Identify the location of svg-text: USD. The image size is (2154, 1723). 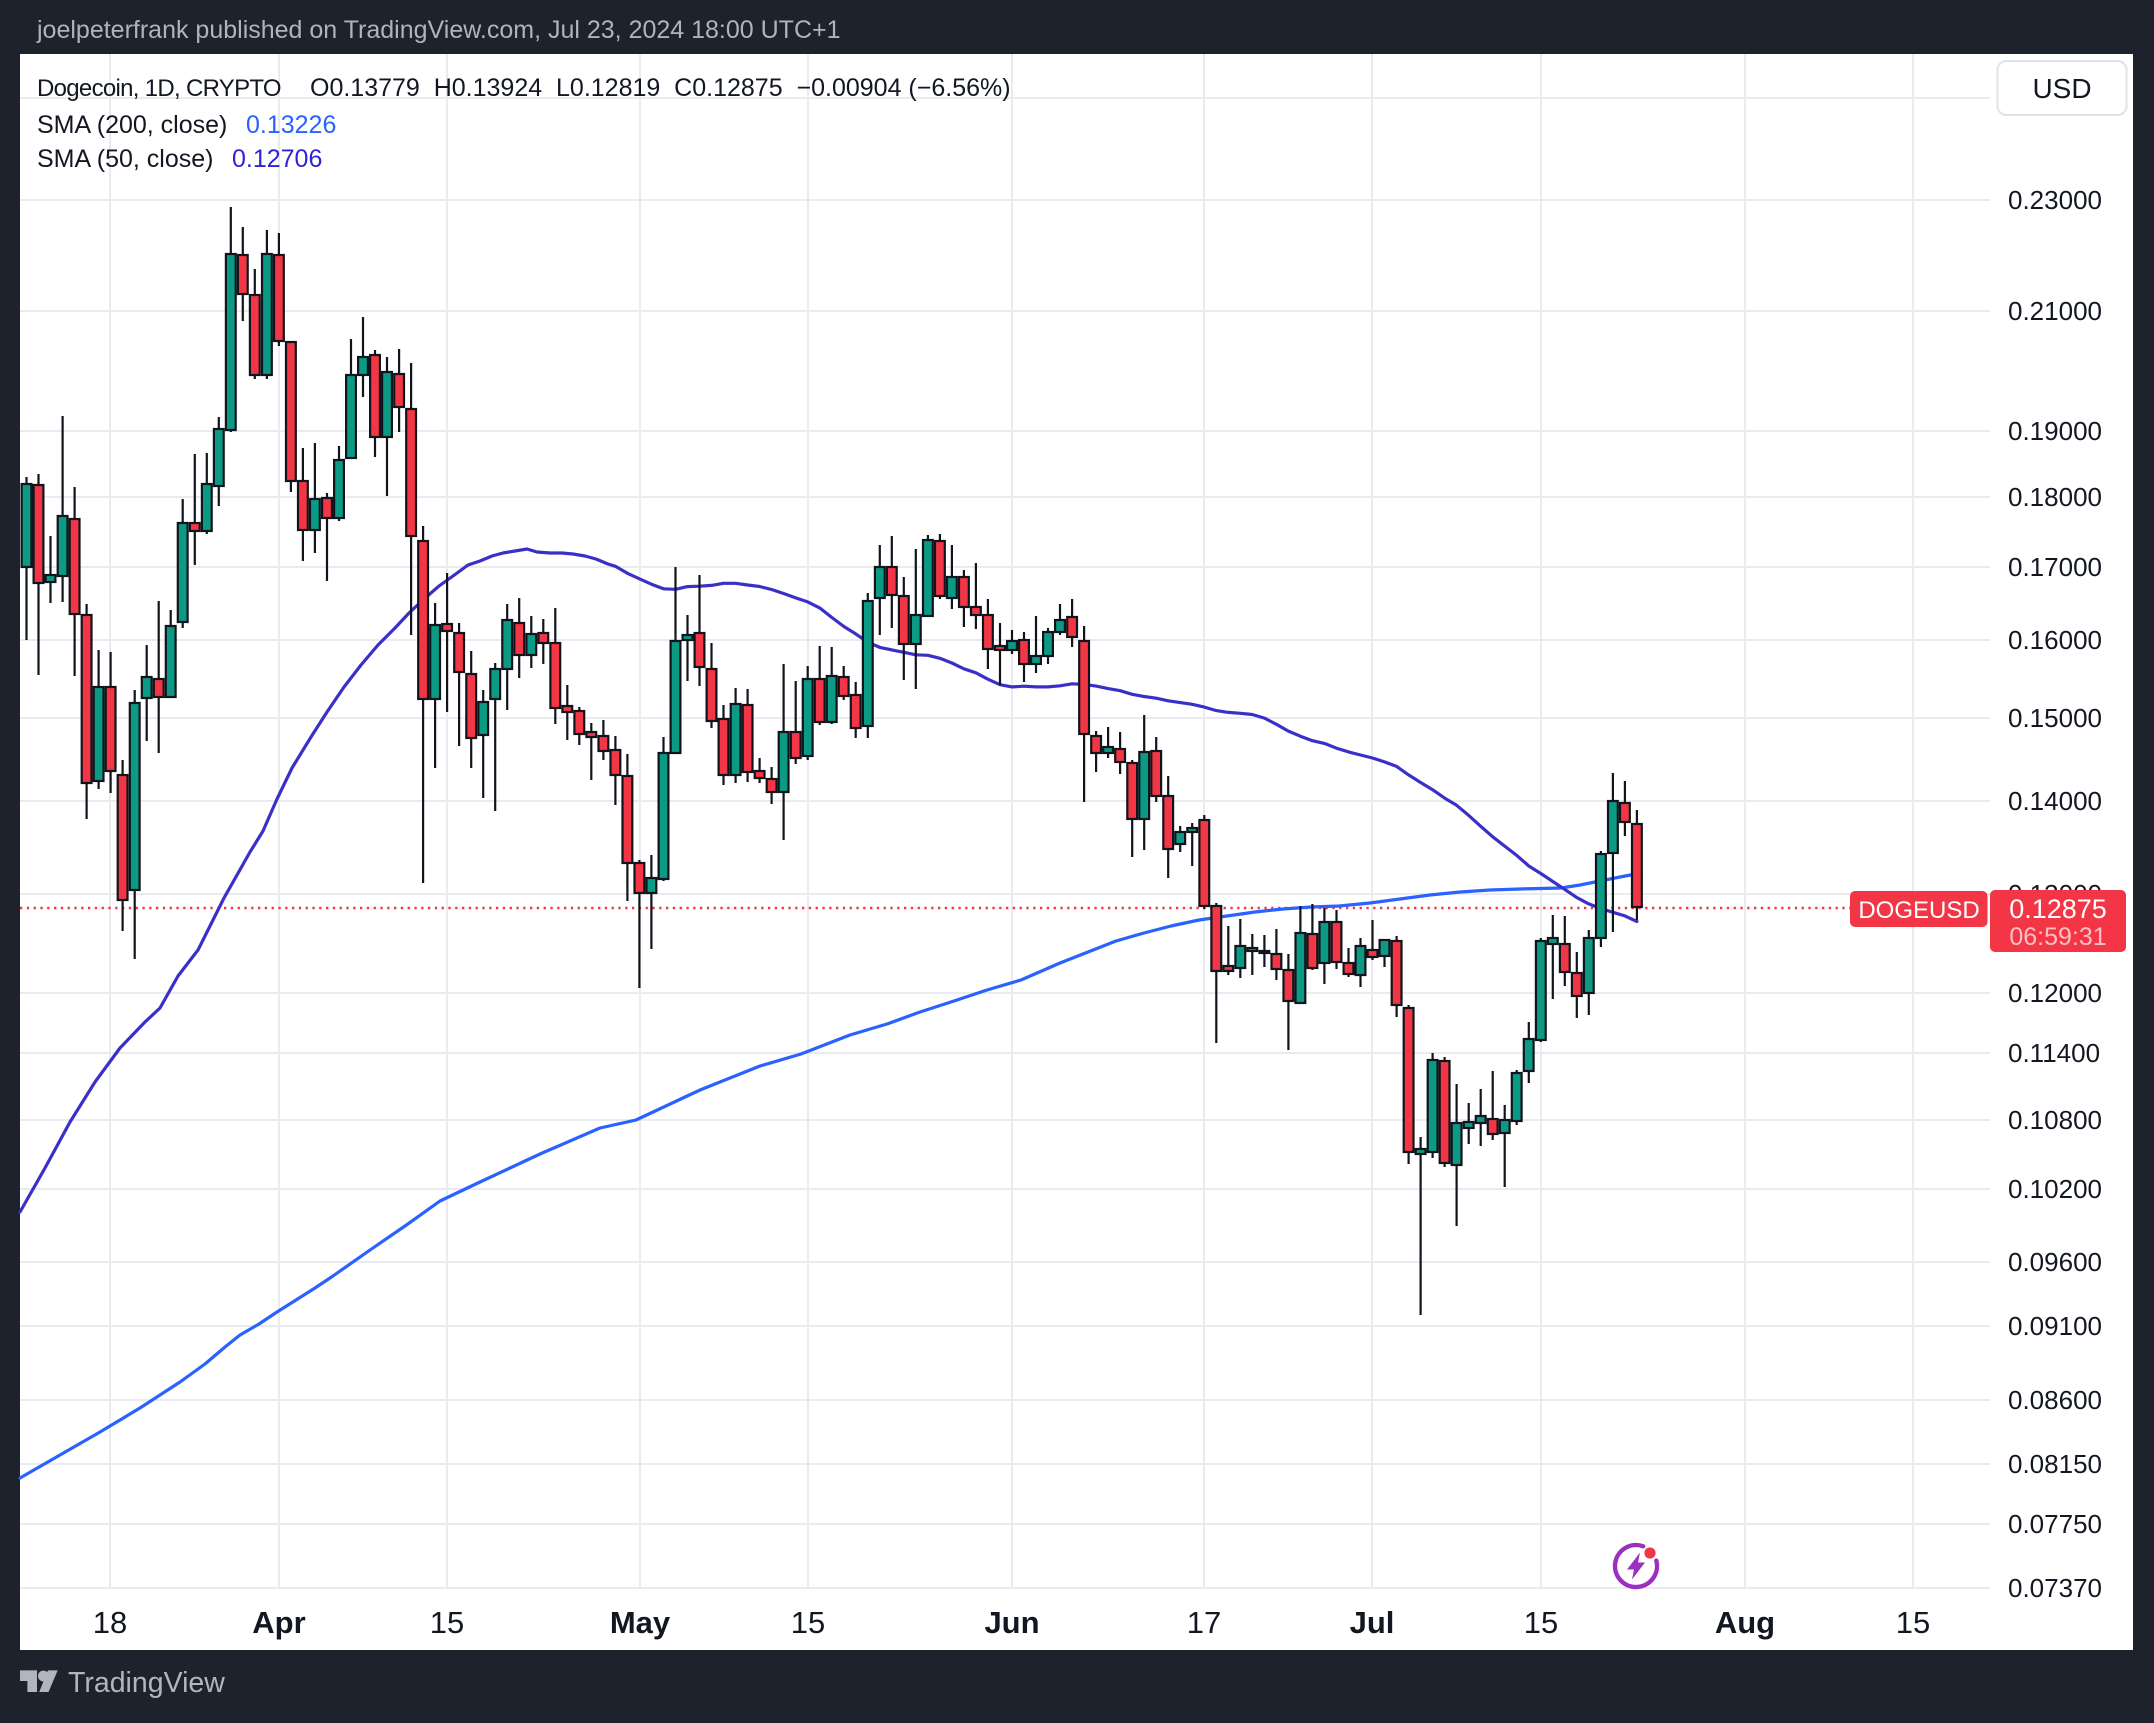
(2061, 88).